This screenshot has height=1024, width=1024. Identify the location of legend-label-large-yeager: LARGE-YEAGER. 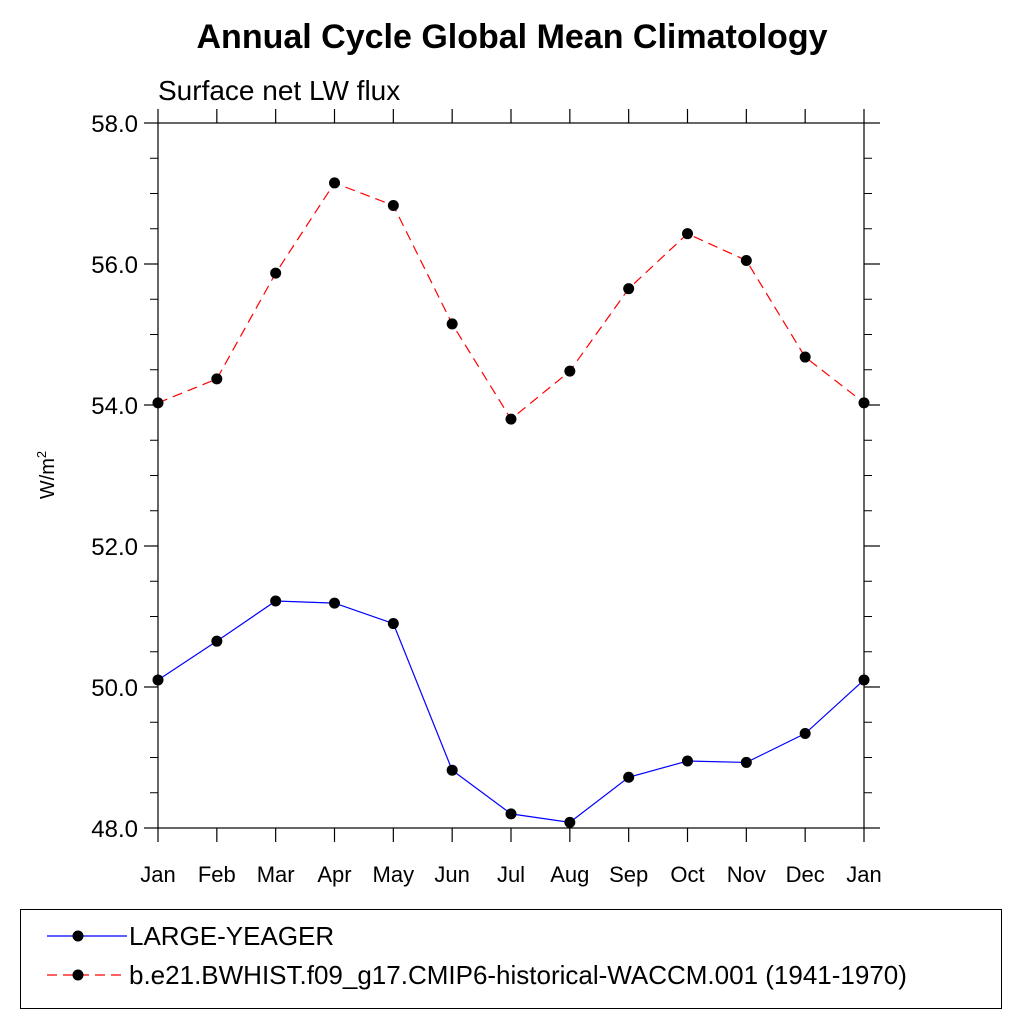
(231, 936).